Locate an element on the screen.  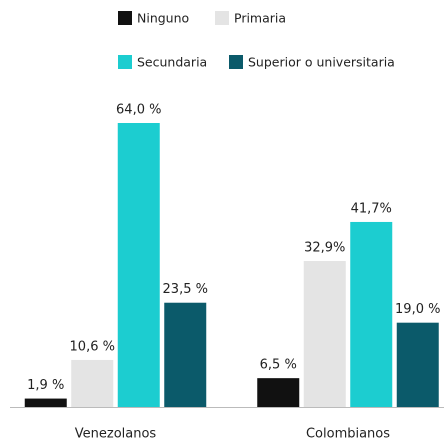
legend-label: Primaria is located at coordinates (260, 18).